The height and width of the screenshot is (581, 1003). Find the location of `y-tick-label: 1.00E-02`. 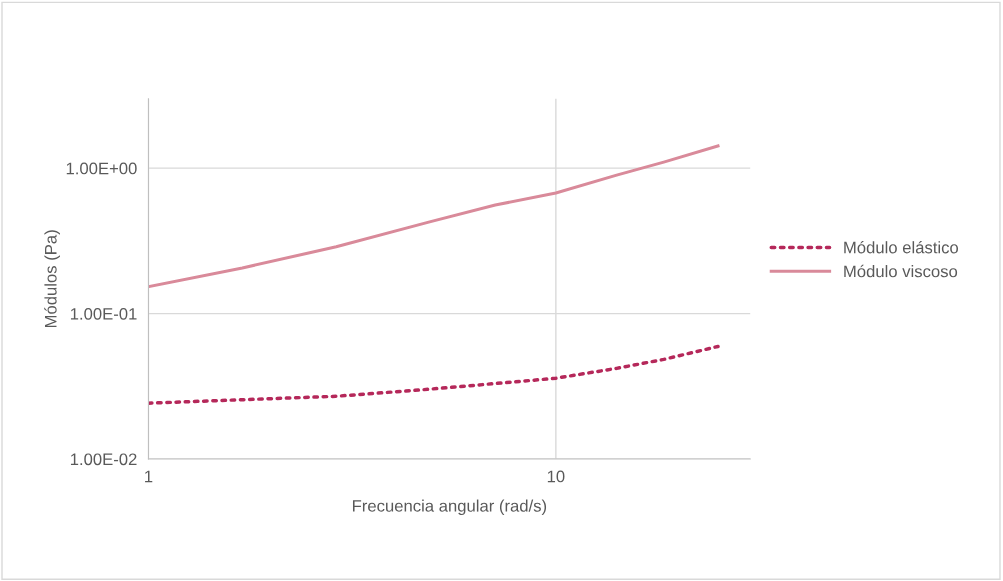

y-tick-label: 1.00E-02 is located at coordinates (103, 459).